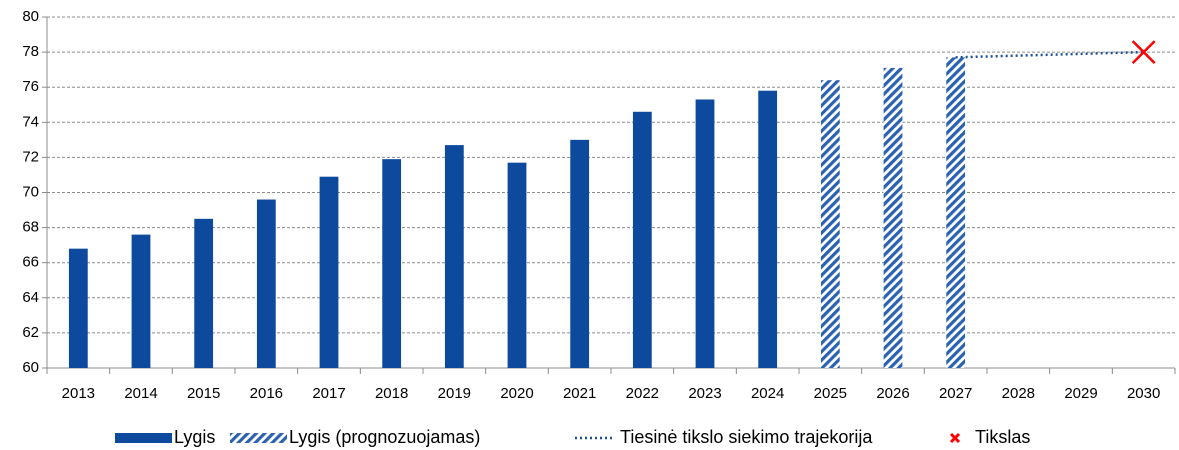  Describe the element at coordinates (704, 393) in the screenshot. I see `x-tick-label: 2023` at that location.